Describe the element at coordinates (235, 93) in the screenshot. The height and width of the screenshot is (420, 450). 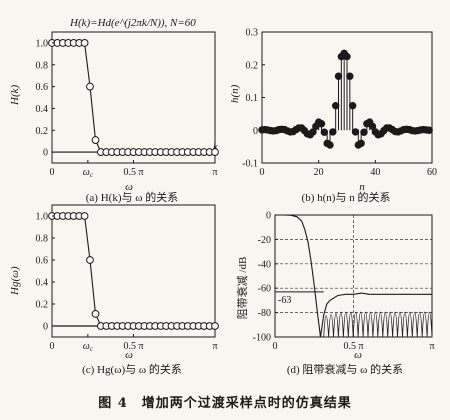
I see `panel-b-ylabel: h(n)` at that location.